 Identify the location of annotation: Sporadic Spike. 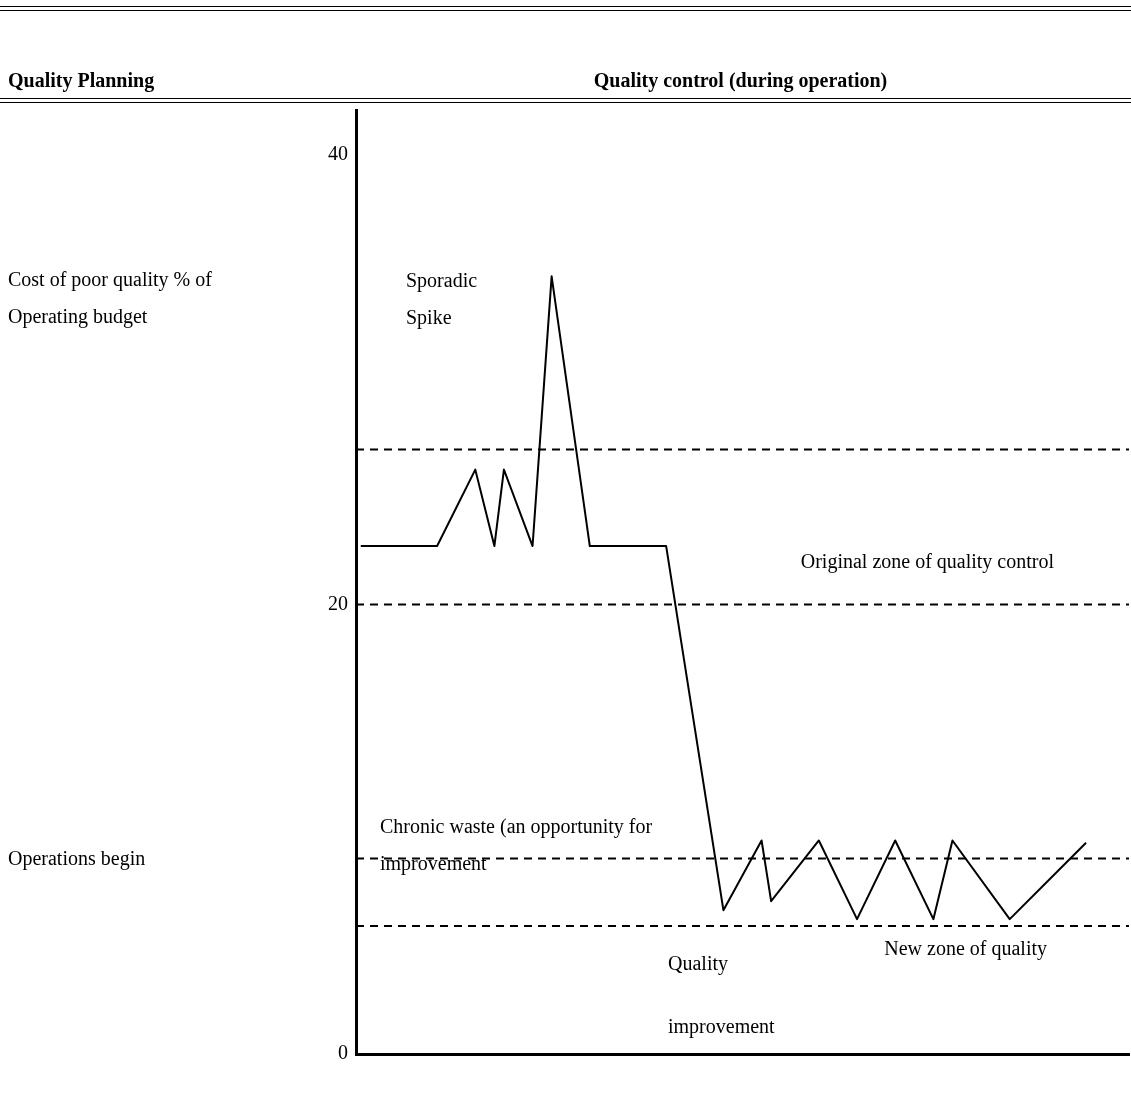
(442, 299).